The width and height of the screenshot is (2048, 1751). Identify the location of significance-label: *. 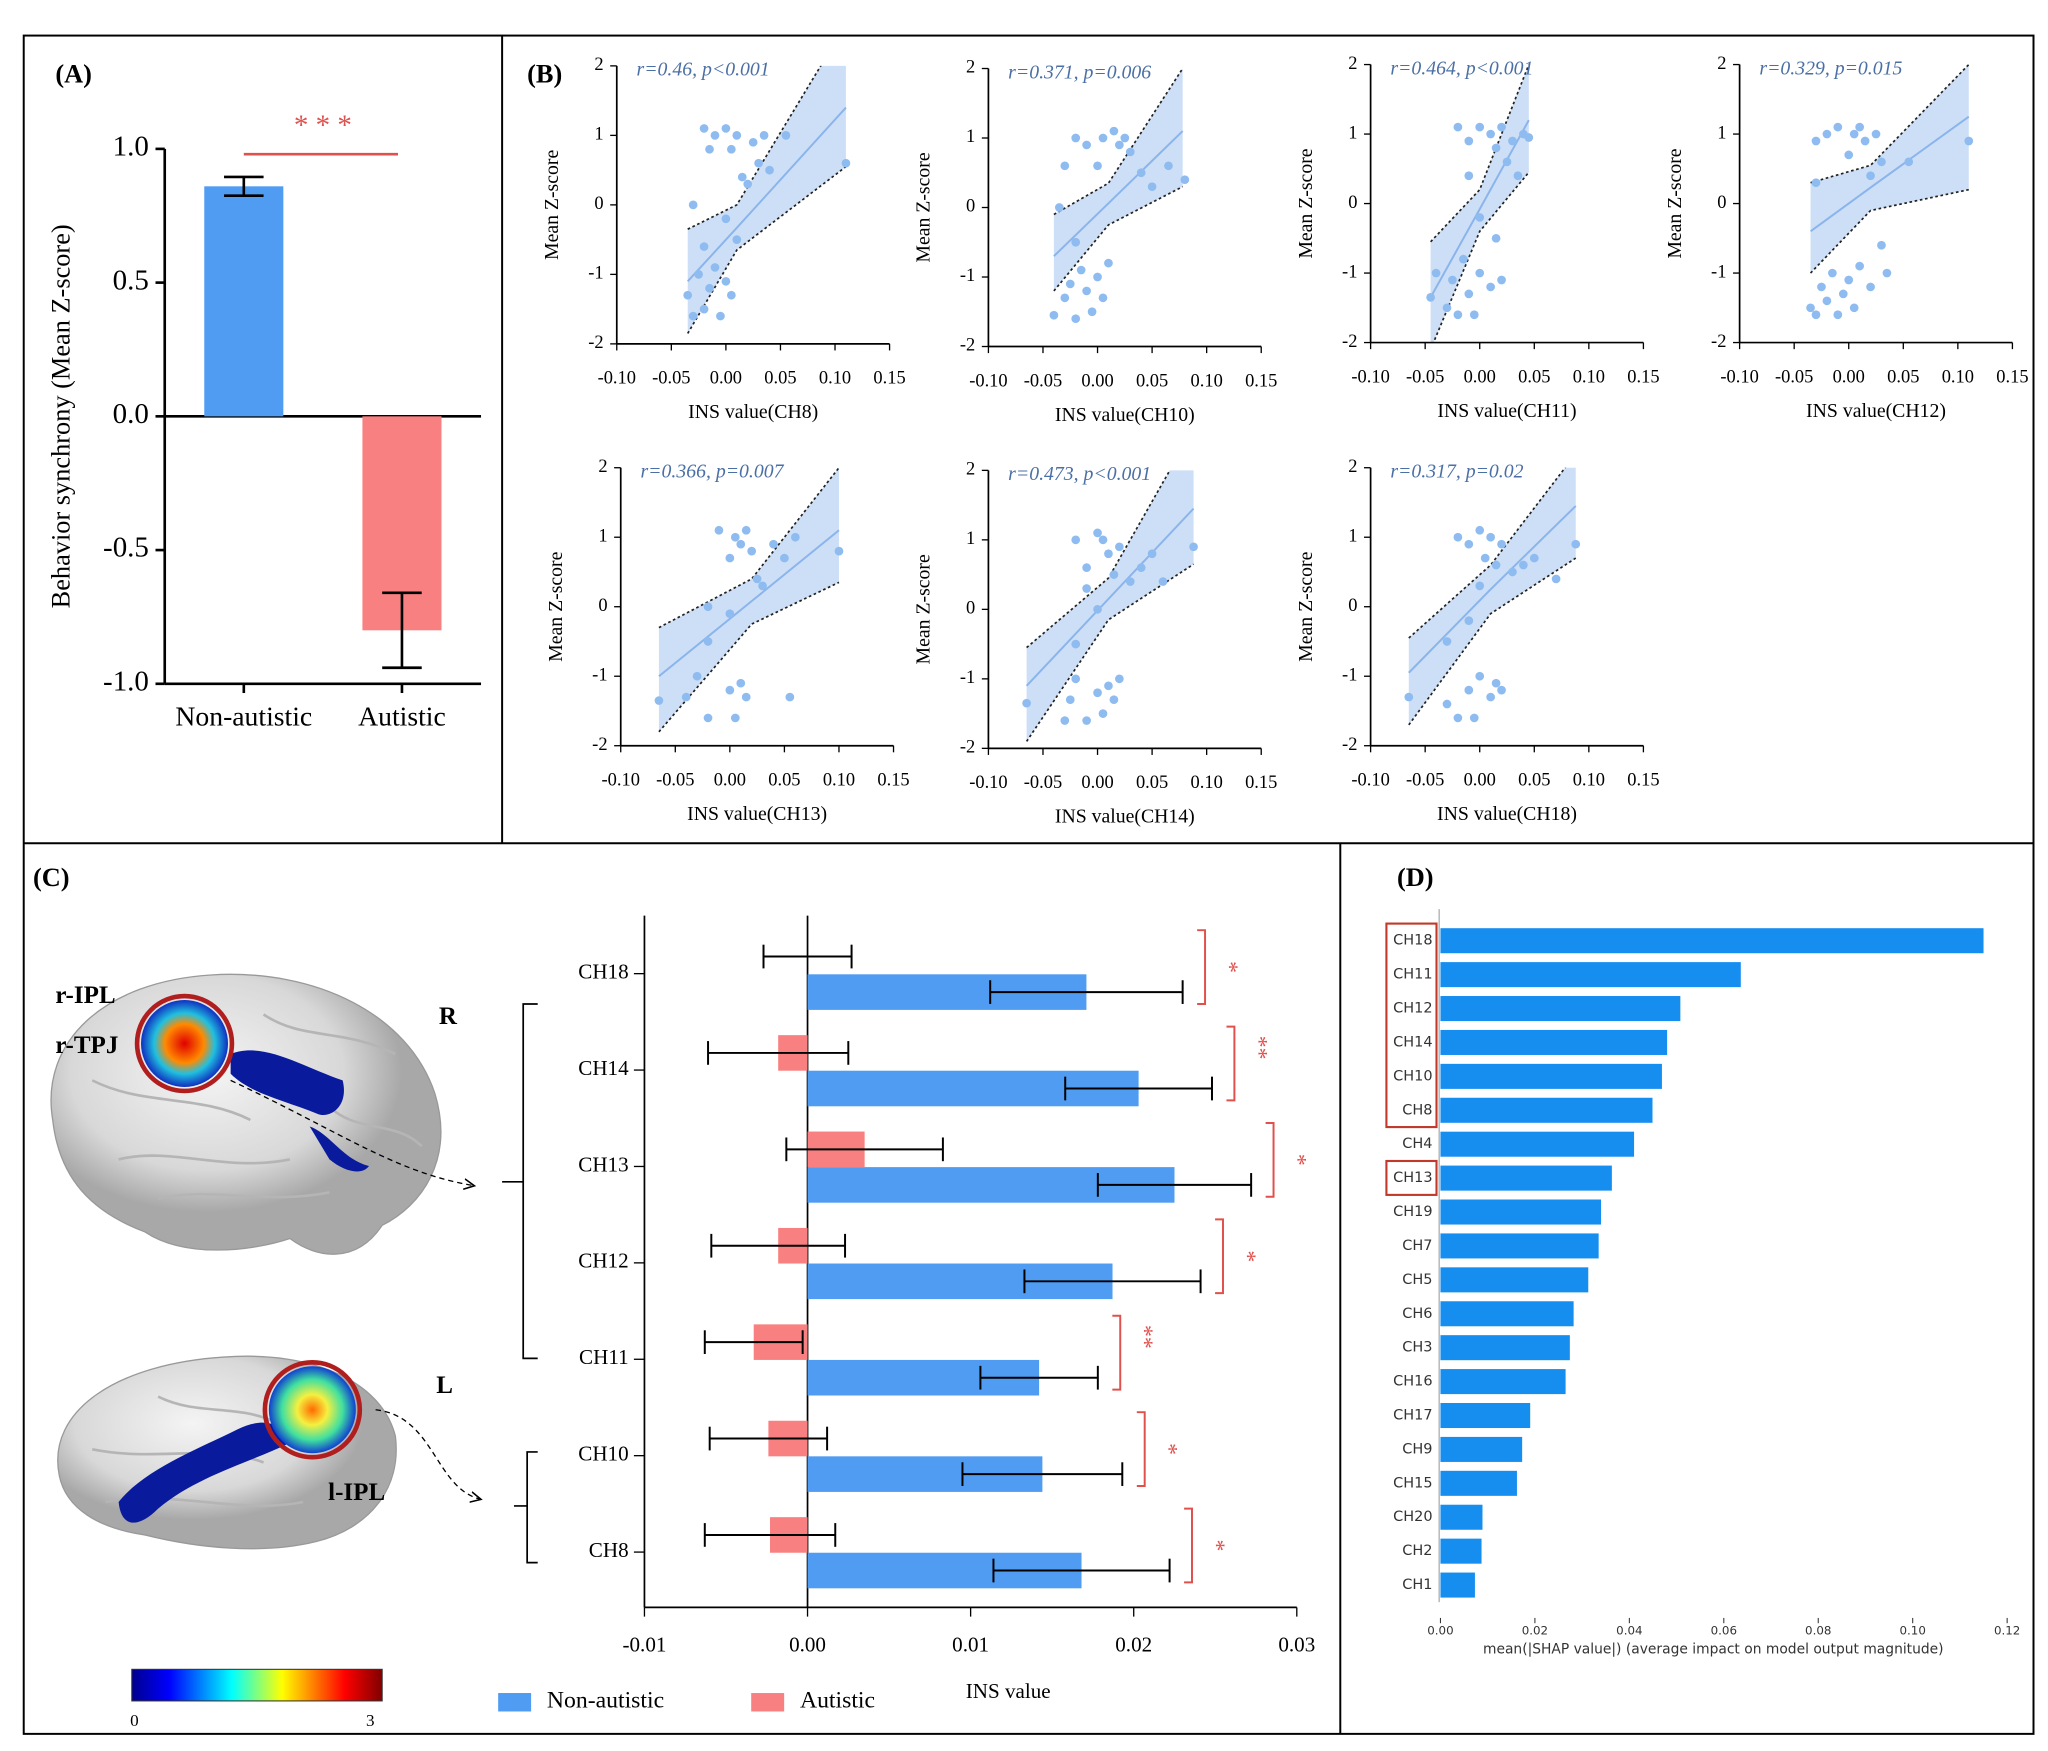
(1216, 1546).